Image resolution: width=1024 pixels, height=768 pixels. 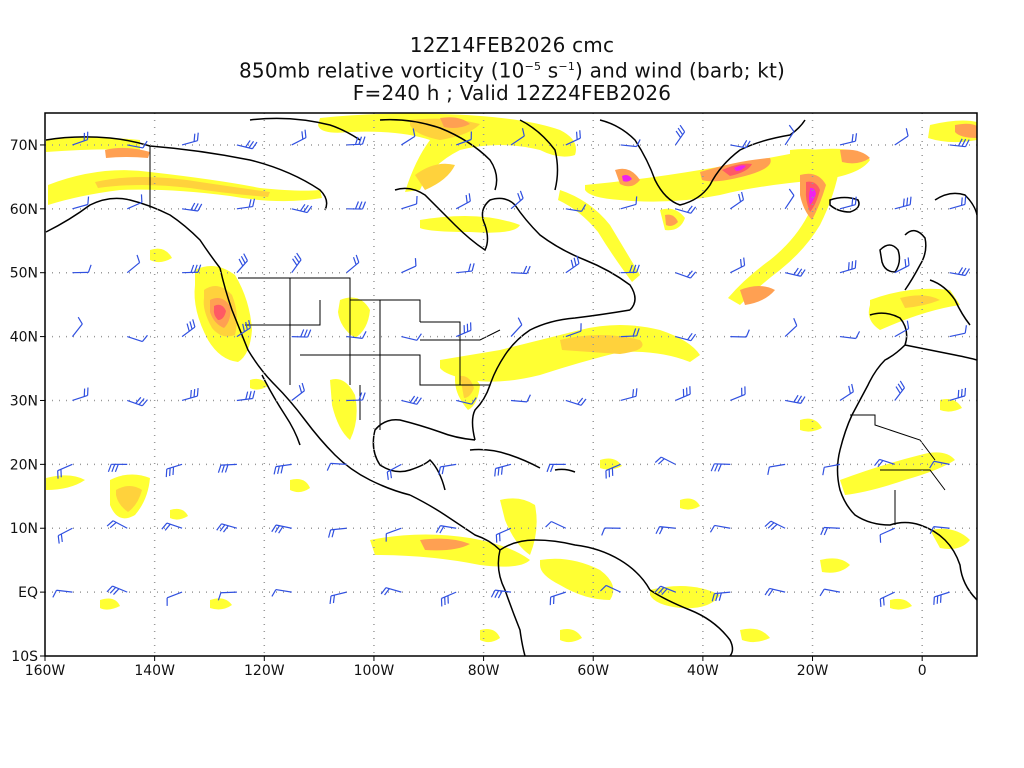 I want to click on lon-label: 0, so click(x=922, y=671).